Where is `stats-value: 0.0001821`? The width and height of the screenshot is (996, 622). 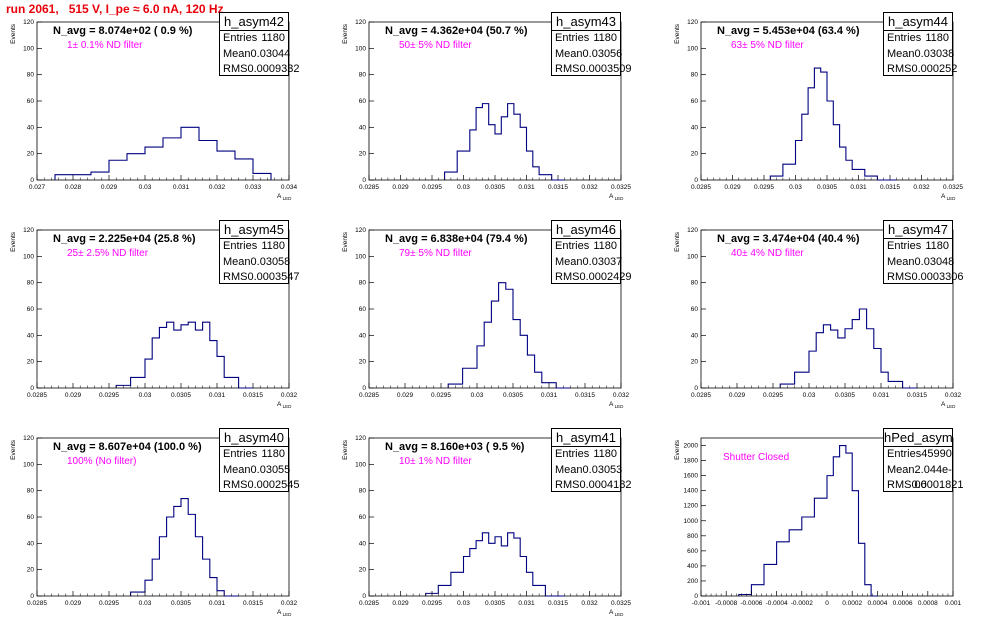
stats-value: 0.0001821 is located at coordinates (937, 485).